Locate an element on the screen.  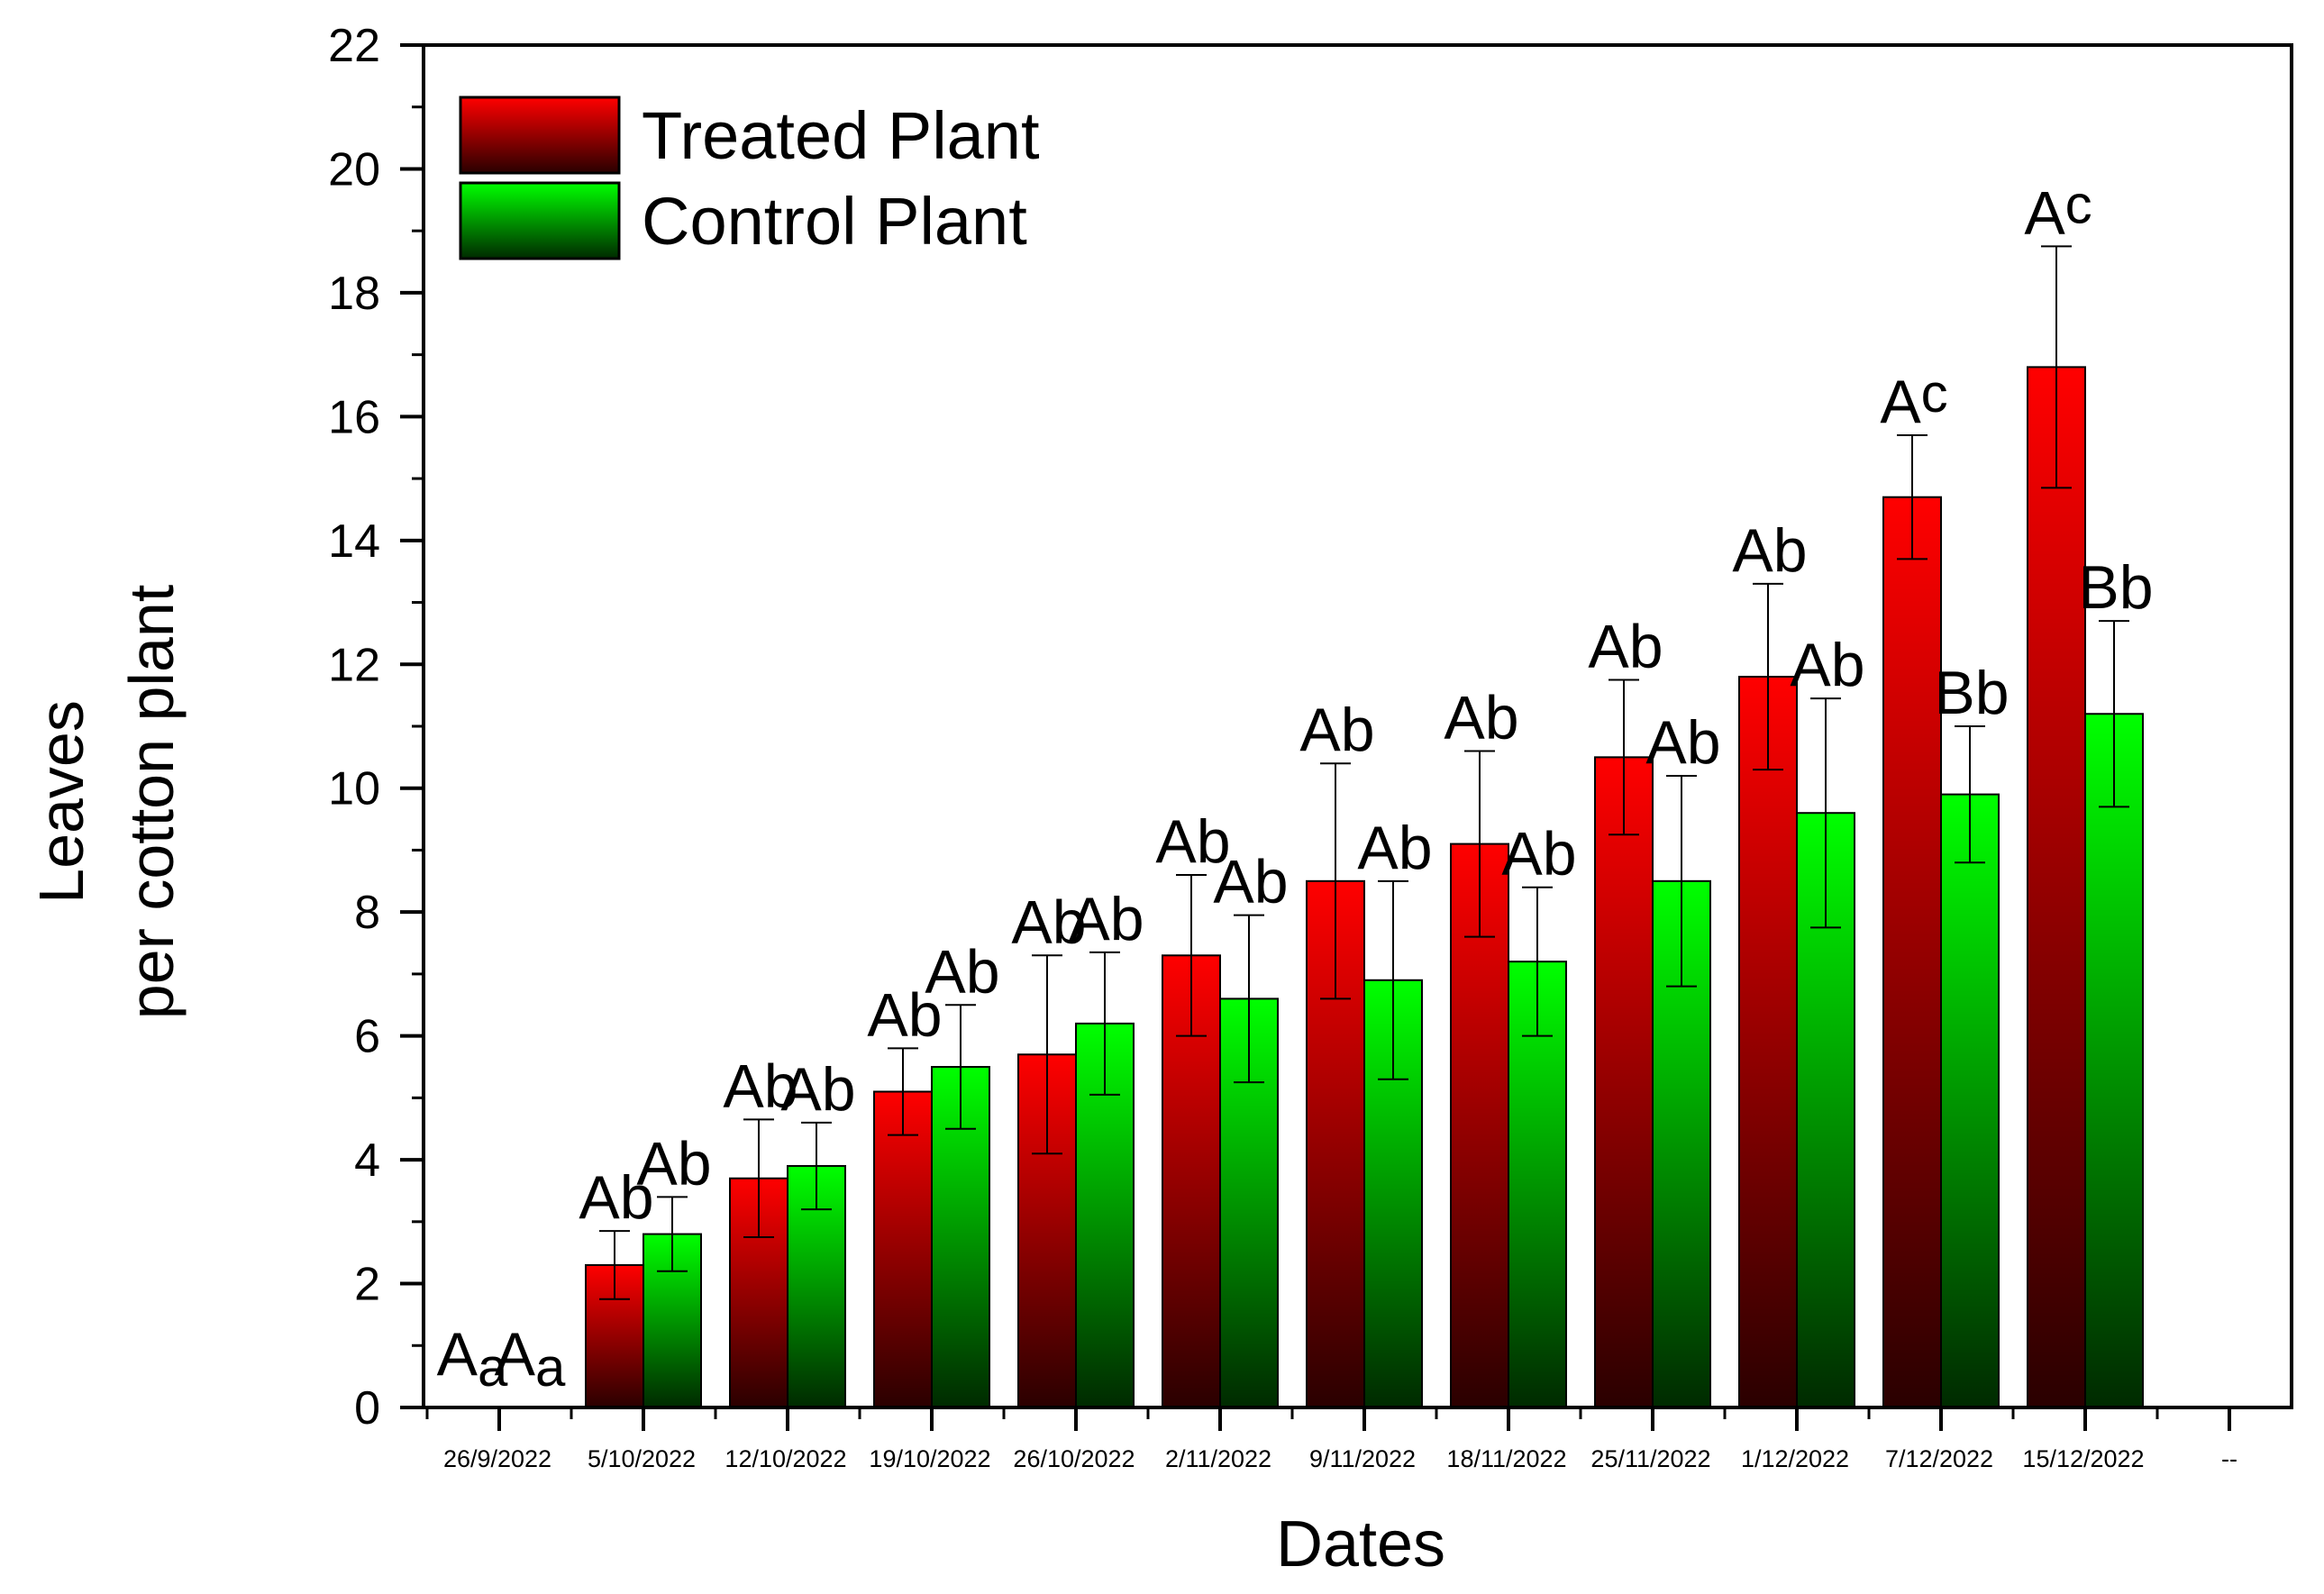
annotation-control-8: Ab is located at coordinates (1682, 742).